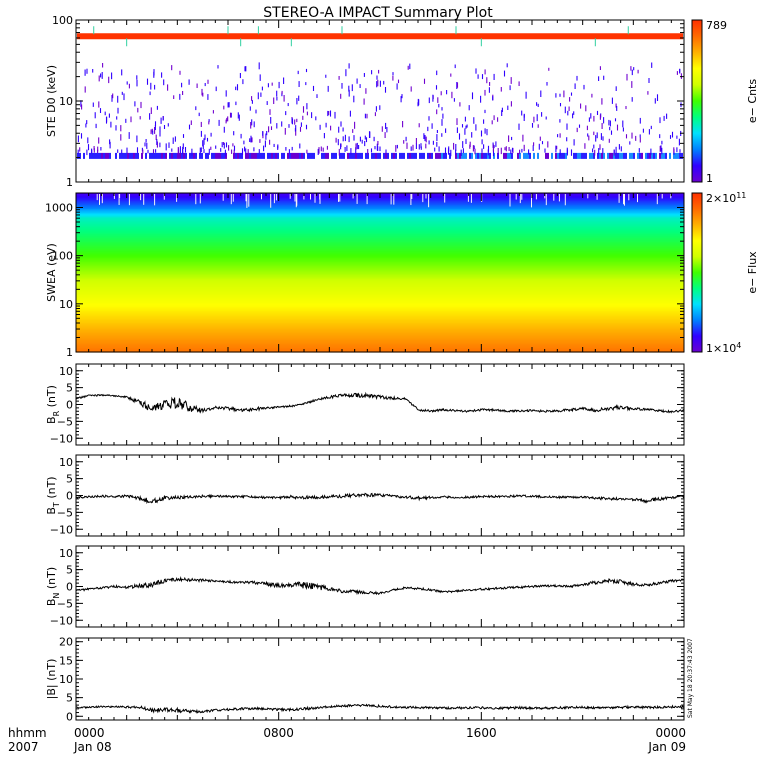 The image size is (780, 780). What do you see at coordinates (666, 747) in the screenshot?
I see `time-tick-date: Jan 09` at bounding box center [666, 747].